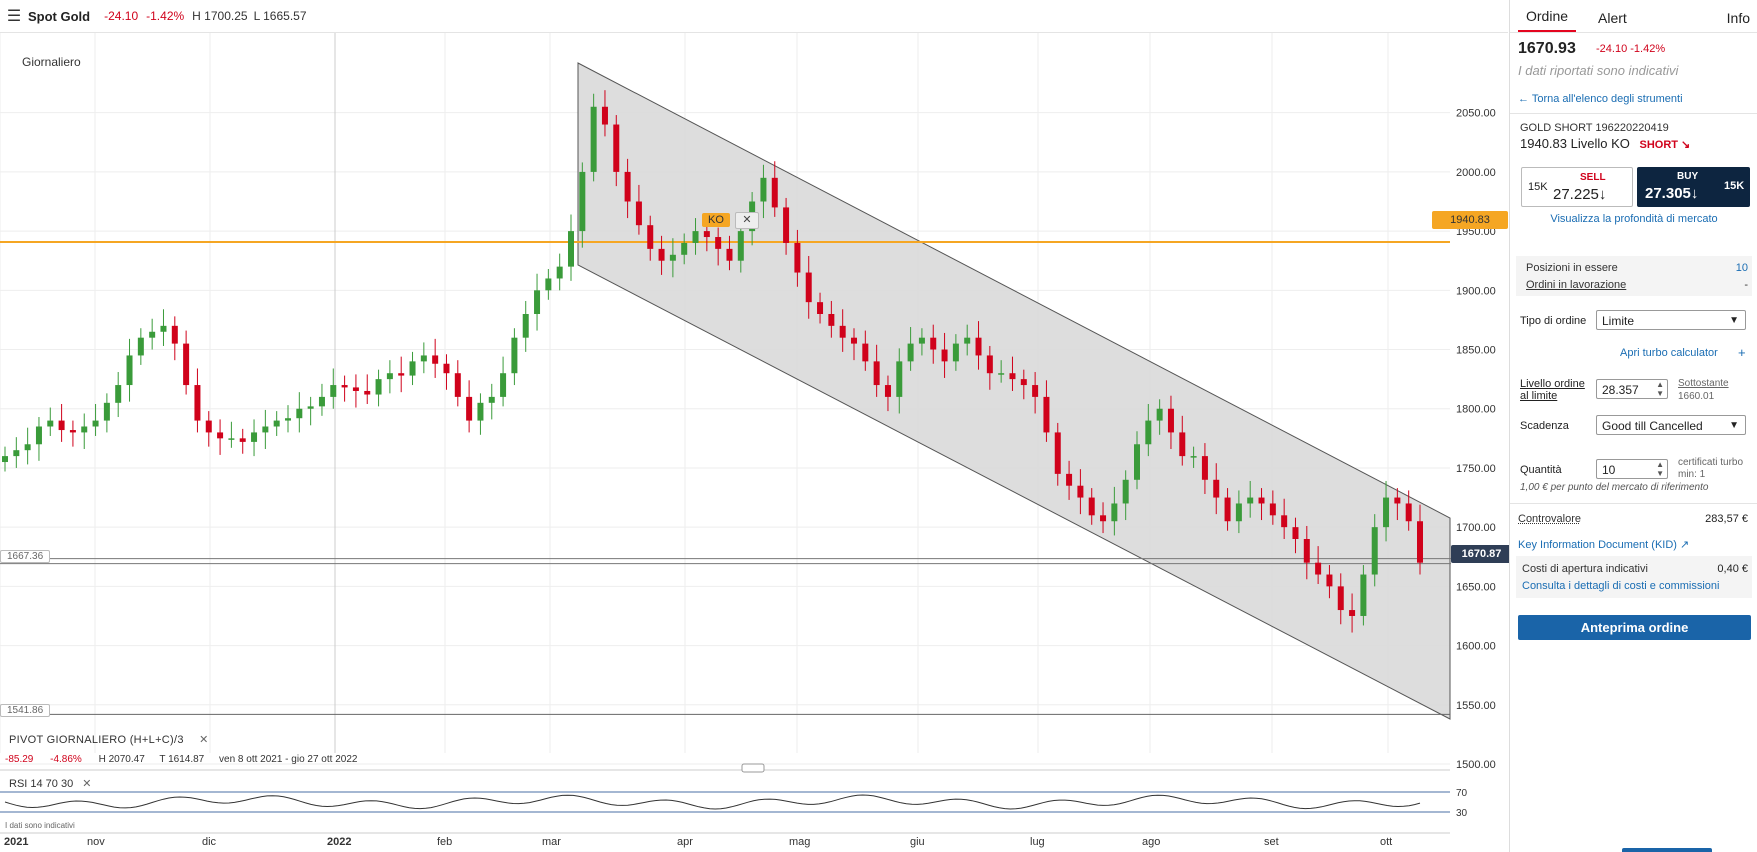 This screenshot has height=852, width=1757. Describe the element at coordinates (1600, 99) in the screenshot. I see `back-to-list-link: ← Torna all'elenco degli strumenti` at that location.